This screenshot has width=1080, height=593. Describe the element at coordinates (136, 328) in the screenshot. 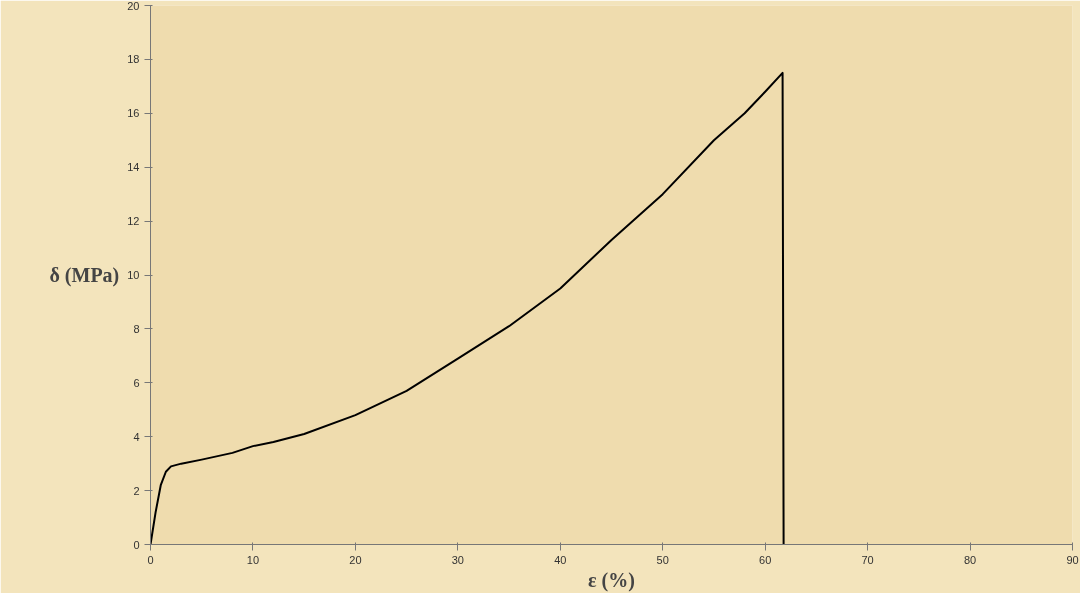

I see `y-tick-label: 8` at that location.